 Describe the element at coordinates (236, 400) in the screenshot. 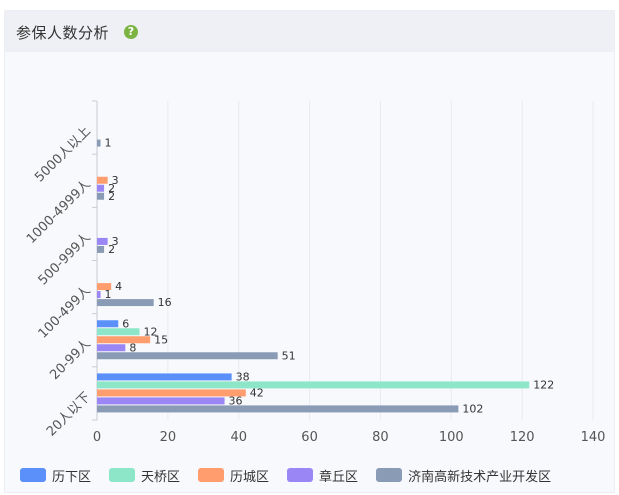

I see `data-label: 36` at that location.